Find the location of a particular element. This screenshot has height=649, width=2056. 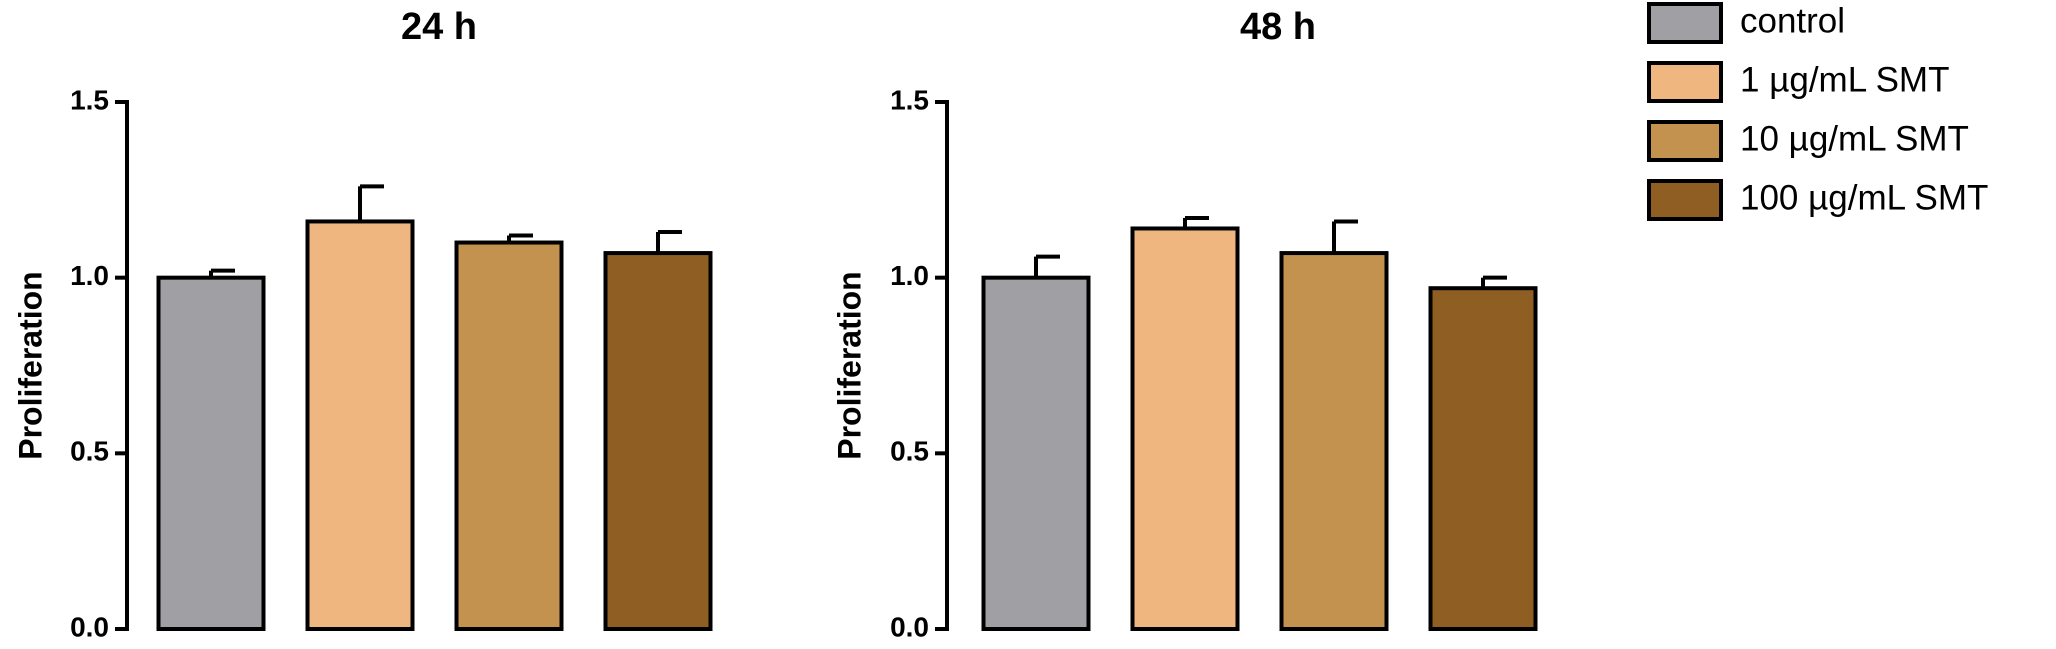

legend-label: 10 µg/mL SMT is located at coordinates (1854, 138).